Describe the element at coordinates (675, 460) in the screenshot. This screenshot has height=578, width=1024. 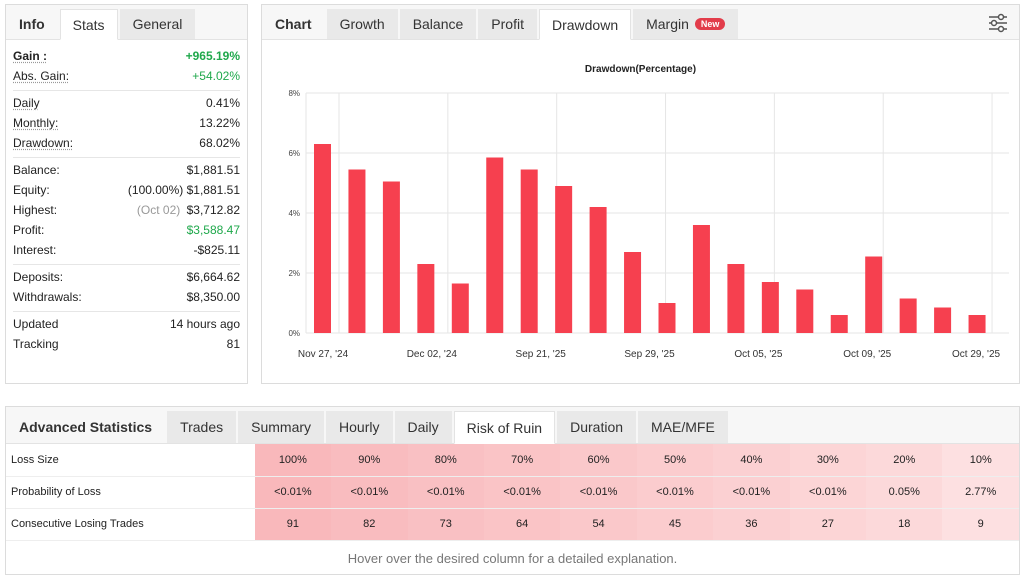
I see `table-cell: 50%` at that location.